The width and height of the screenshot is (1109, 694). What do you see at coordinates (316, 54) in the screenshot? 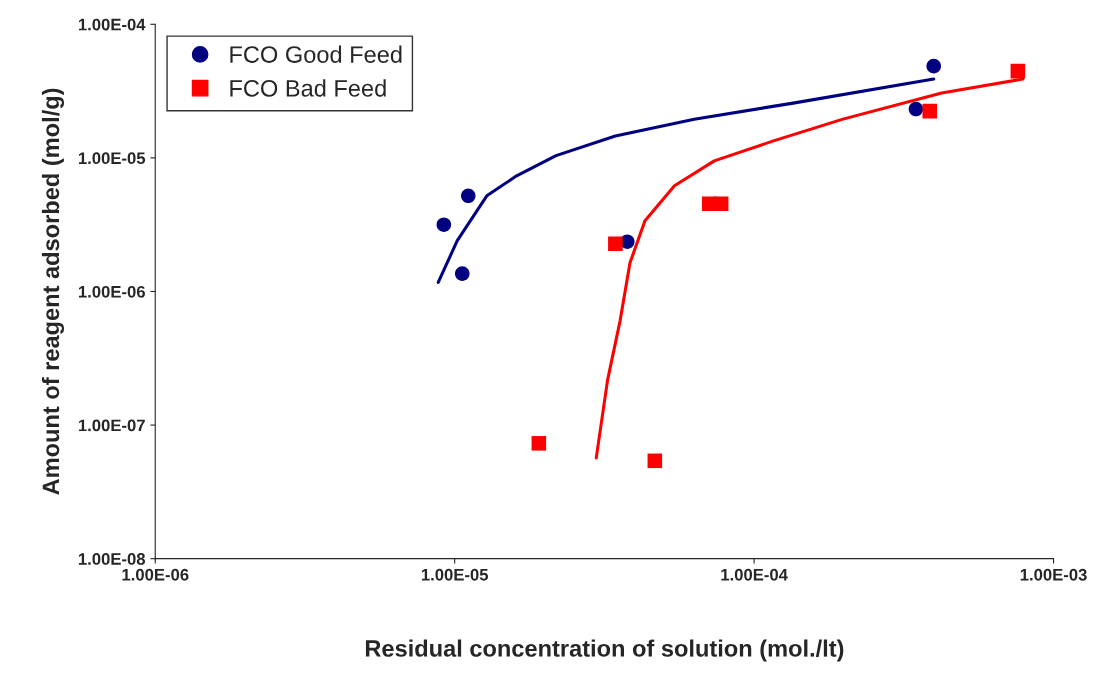
I see `legend-label: FCO Good Feed` at bounding box center [316, 54].